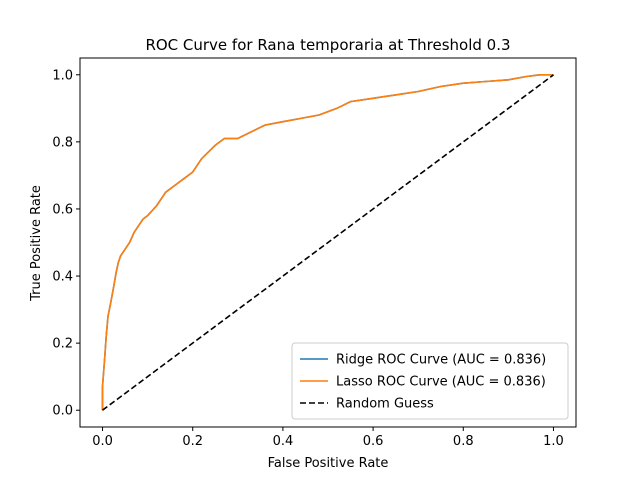 The width and height of the screenshot is (640, 480). Describe the element at coordinates (328, 463) in the screenshot. I see `x-axis-label: False Positive Rate` at that location.